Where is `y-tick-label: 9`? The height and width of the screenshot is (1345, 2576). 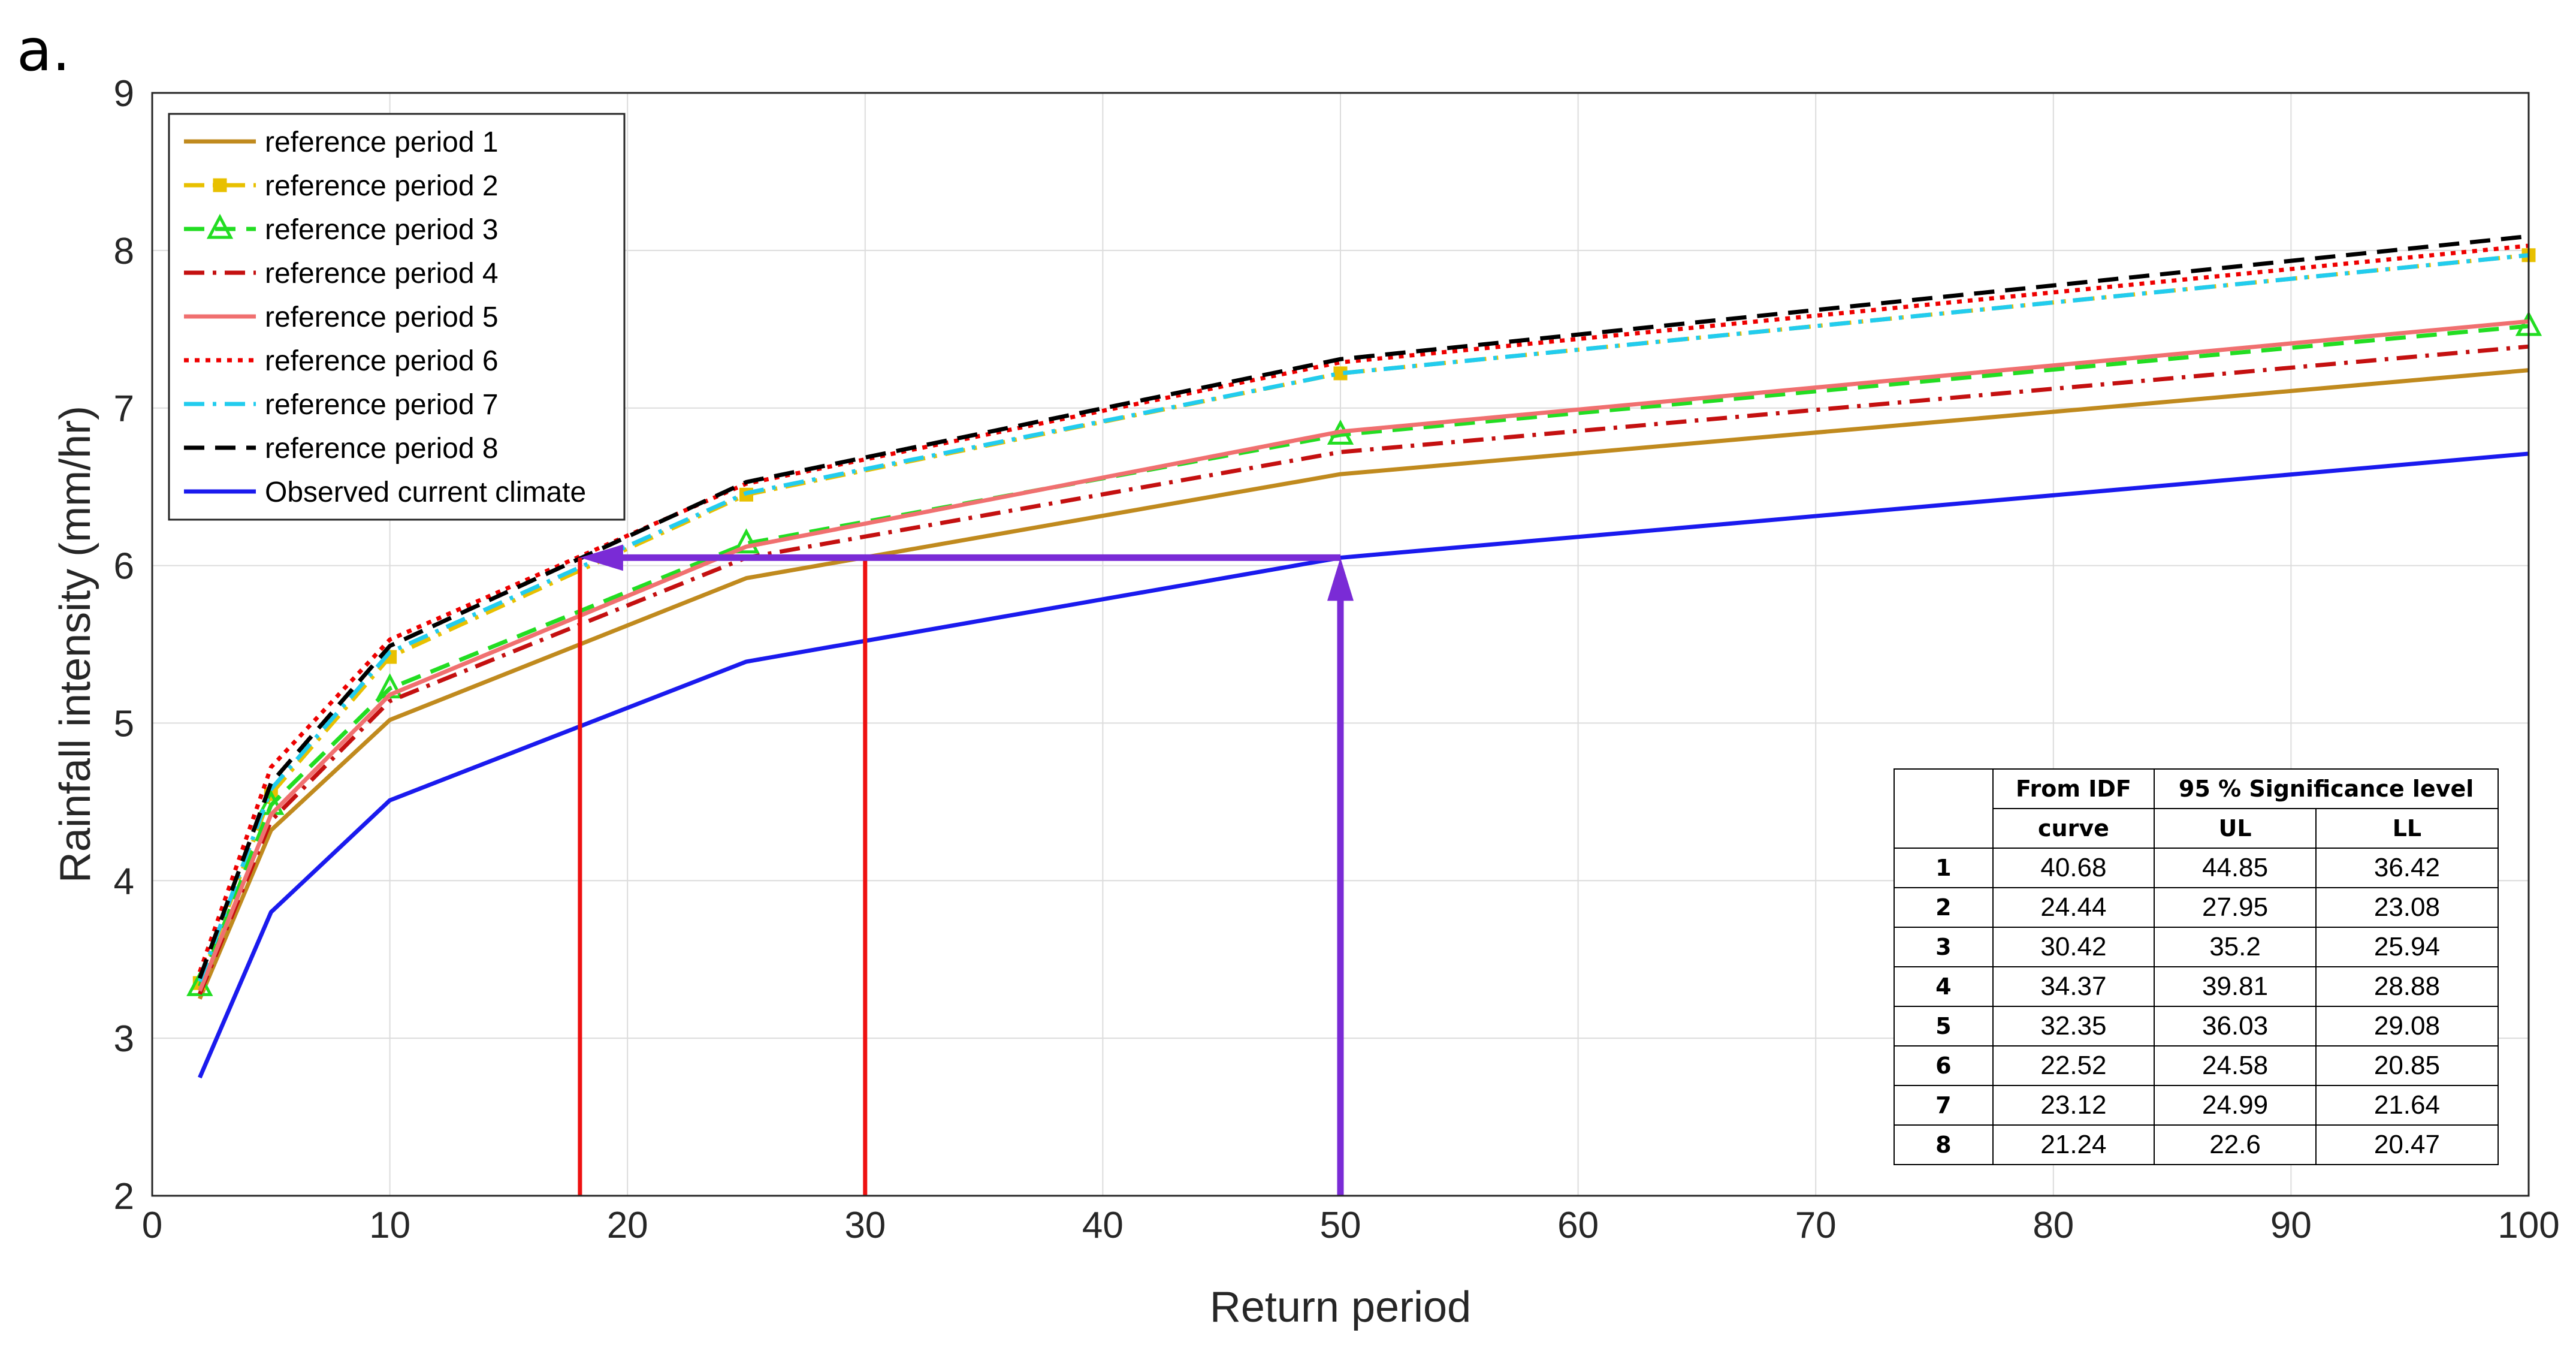
y-tick-label: 9 is located at coordinates (124, 93).